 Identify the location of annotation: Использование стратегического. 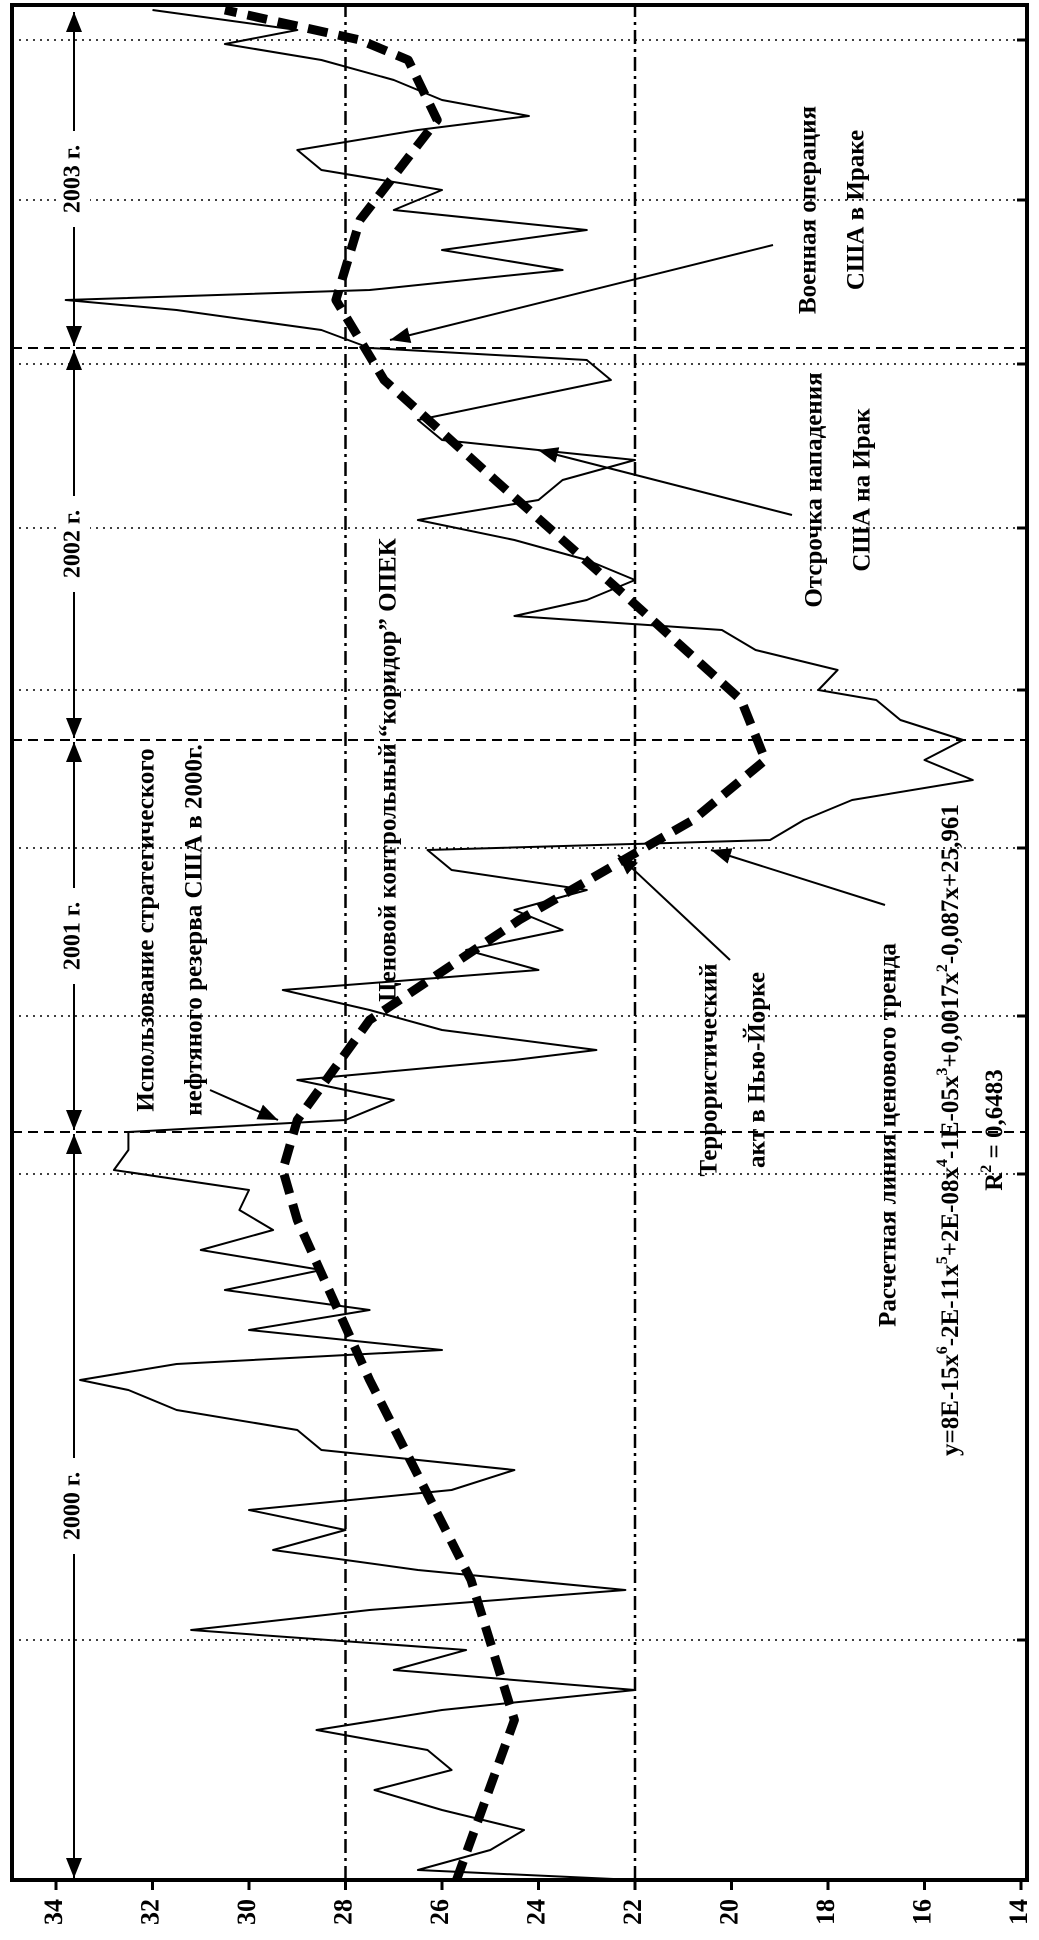
(146, 929).